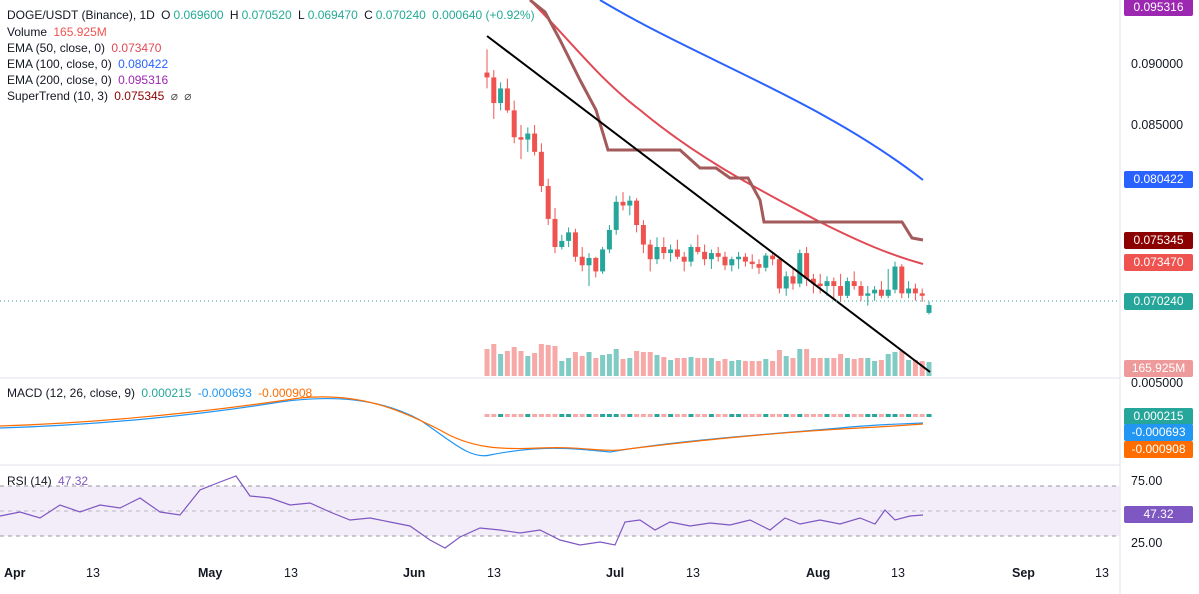 The width and height of the screenshot is (1199, 594). What do you see at coordinates (1158, 514) in the screenshot?
I see `rsi-price-label: 47.32` at bounding box center [1158, 514].